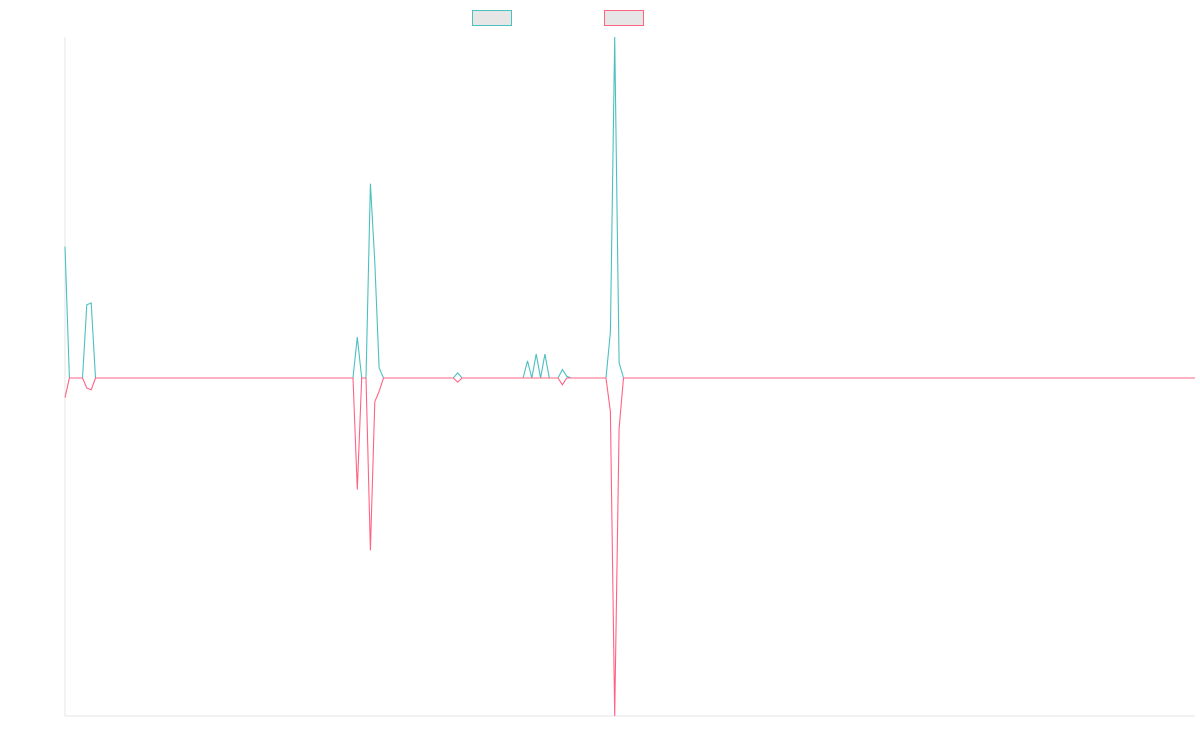 Image resolution: width=1200 pixels, height=750 pixels. I want to click on legend, so click(558, 18).